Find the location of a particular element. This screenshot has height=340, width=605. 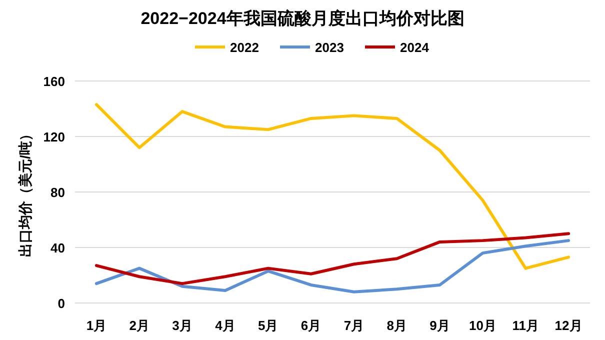

x-tick-label: 1月 is located at coordinates (96, 325).